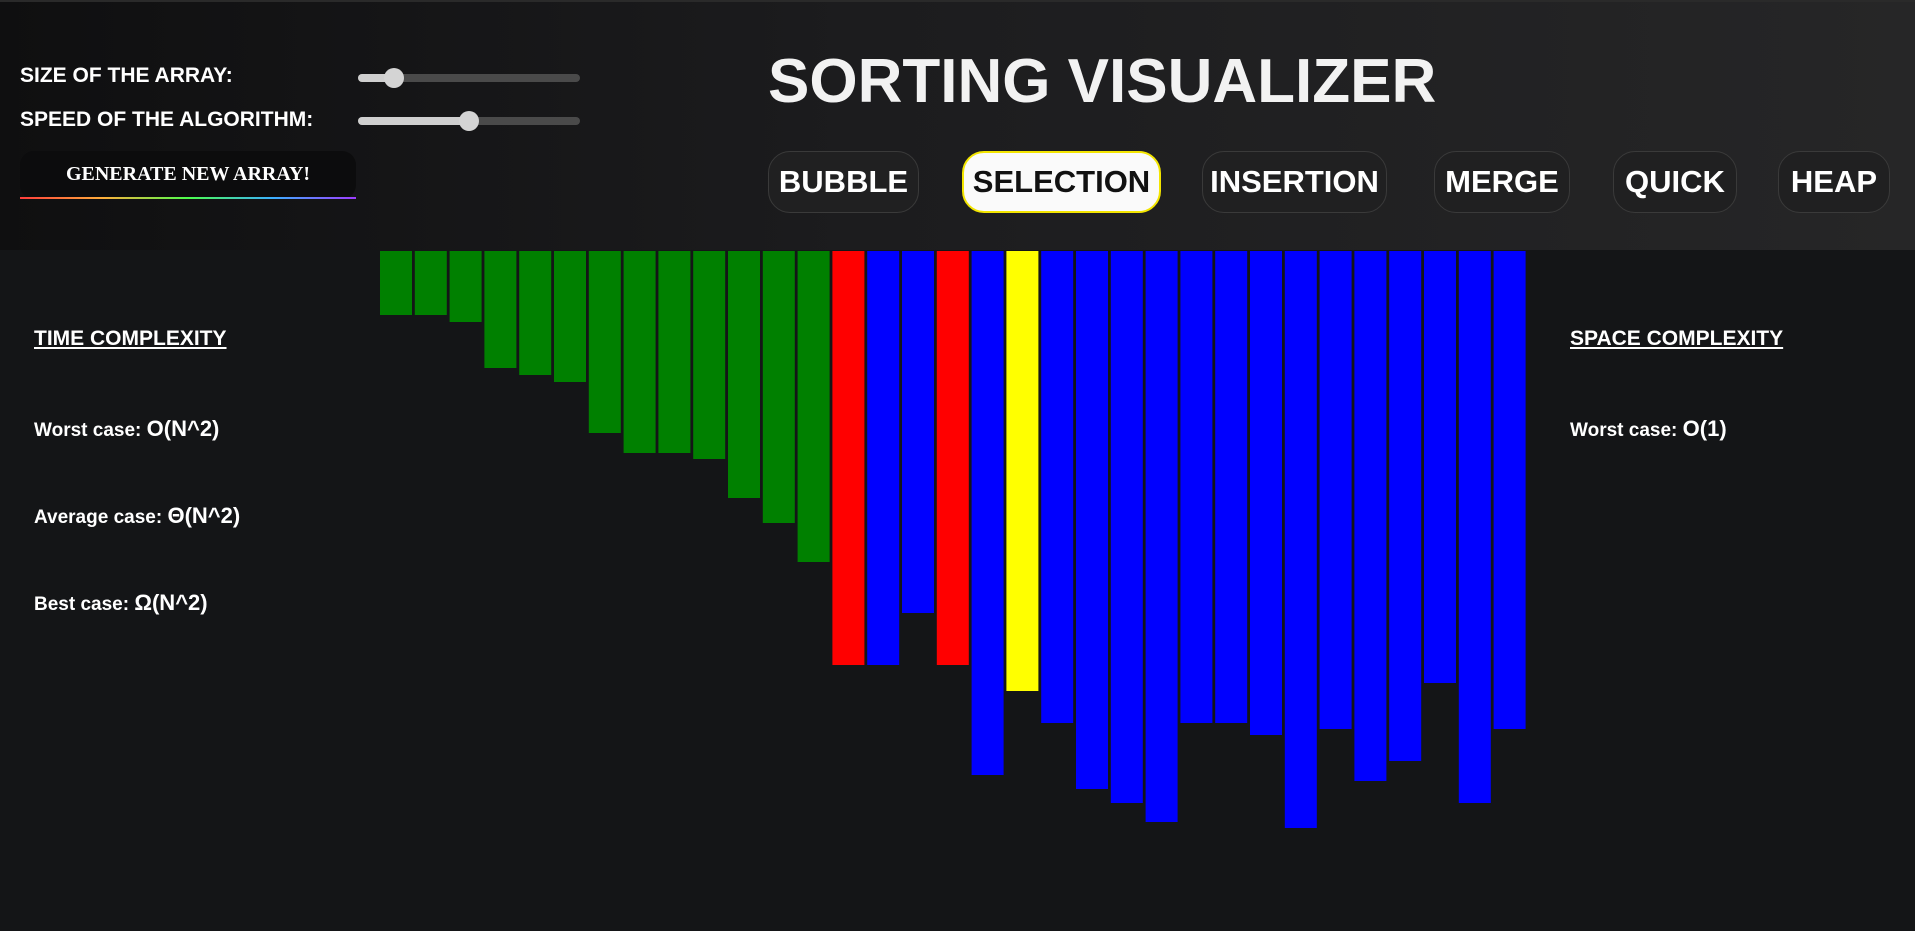  What do you see at coordinates (1294, 182) in the screenshot?
I see `insertion-sort-button: INSERTION` at bounding box center [1294, 182].